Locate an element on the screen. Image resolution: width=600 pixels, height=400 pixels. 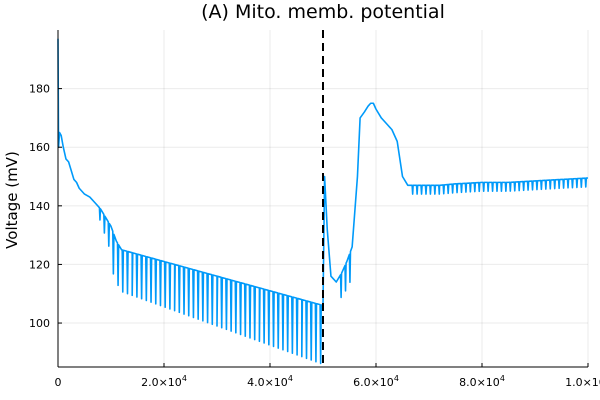
x-ticks: 0 2.0×10⁴ 4.0×10⁴ 6.0×10⁴ 8.0×10⁴ 1.0×10⁵ is located at coordinates (327, 376).